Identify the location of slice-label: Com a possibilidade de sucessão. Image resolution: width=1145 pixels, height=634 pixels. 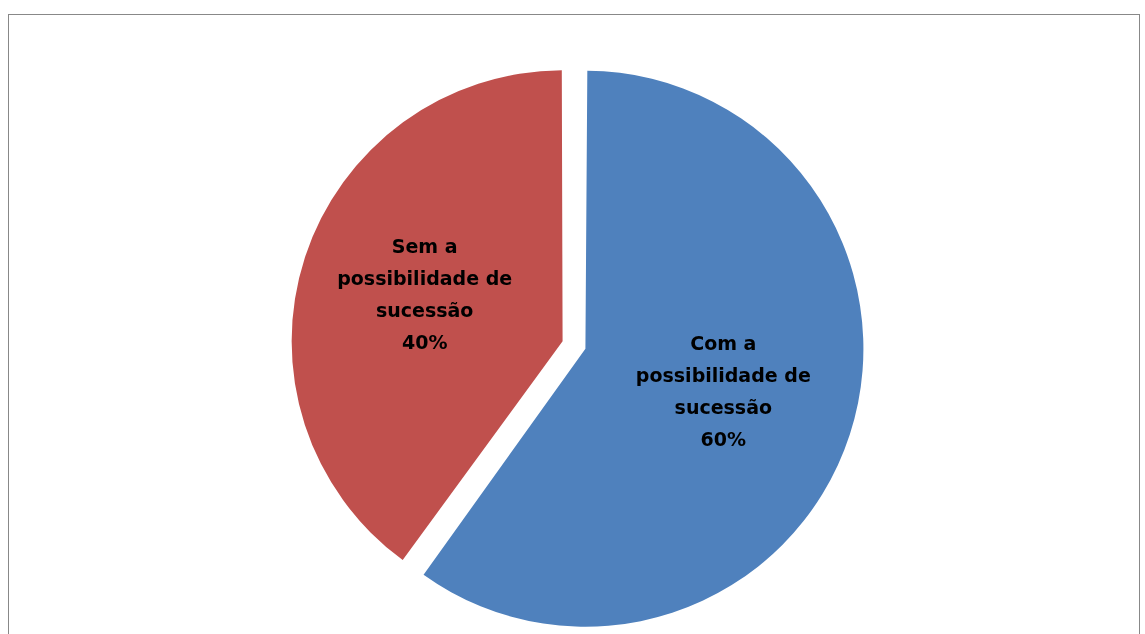
(723, 375).